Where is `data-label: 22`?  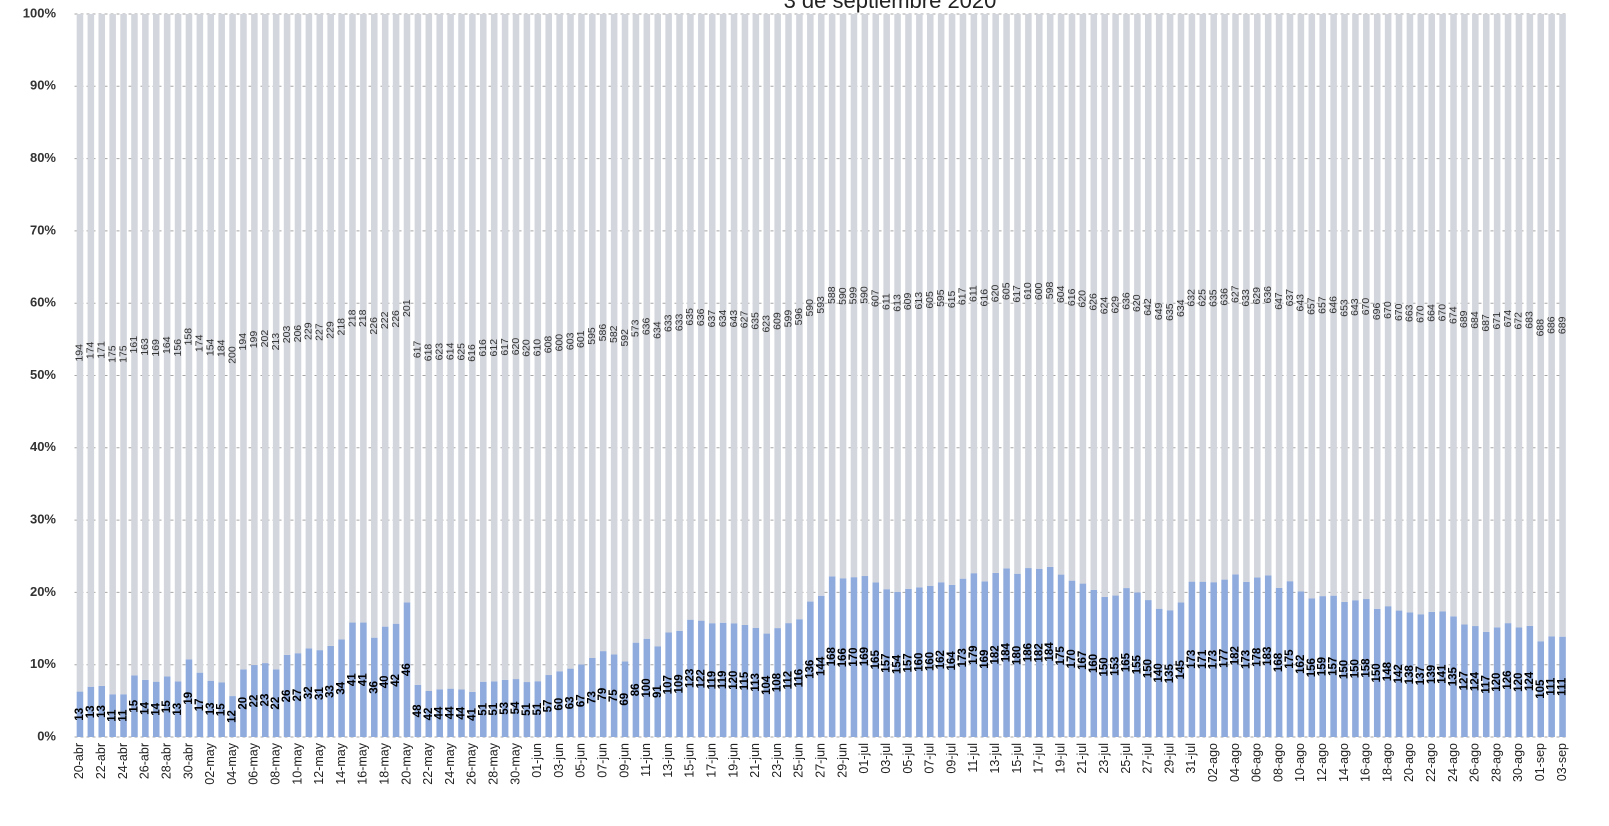
data-label: 22 is located at coordinates (254, 701).